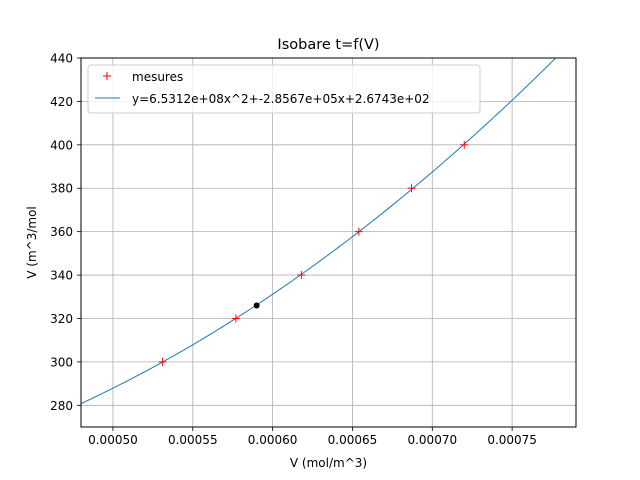 The width and height of the screenshot is (640, 480). What do you see at coordinates (61, 232) in the screenshot?
I see `y-tick-label: 360` at bounding box center [61, 232].